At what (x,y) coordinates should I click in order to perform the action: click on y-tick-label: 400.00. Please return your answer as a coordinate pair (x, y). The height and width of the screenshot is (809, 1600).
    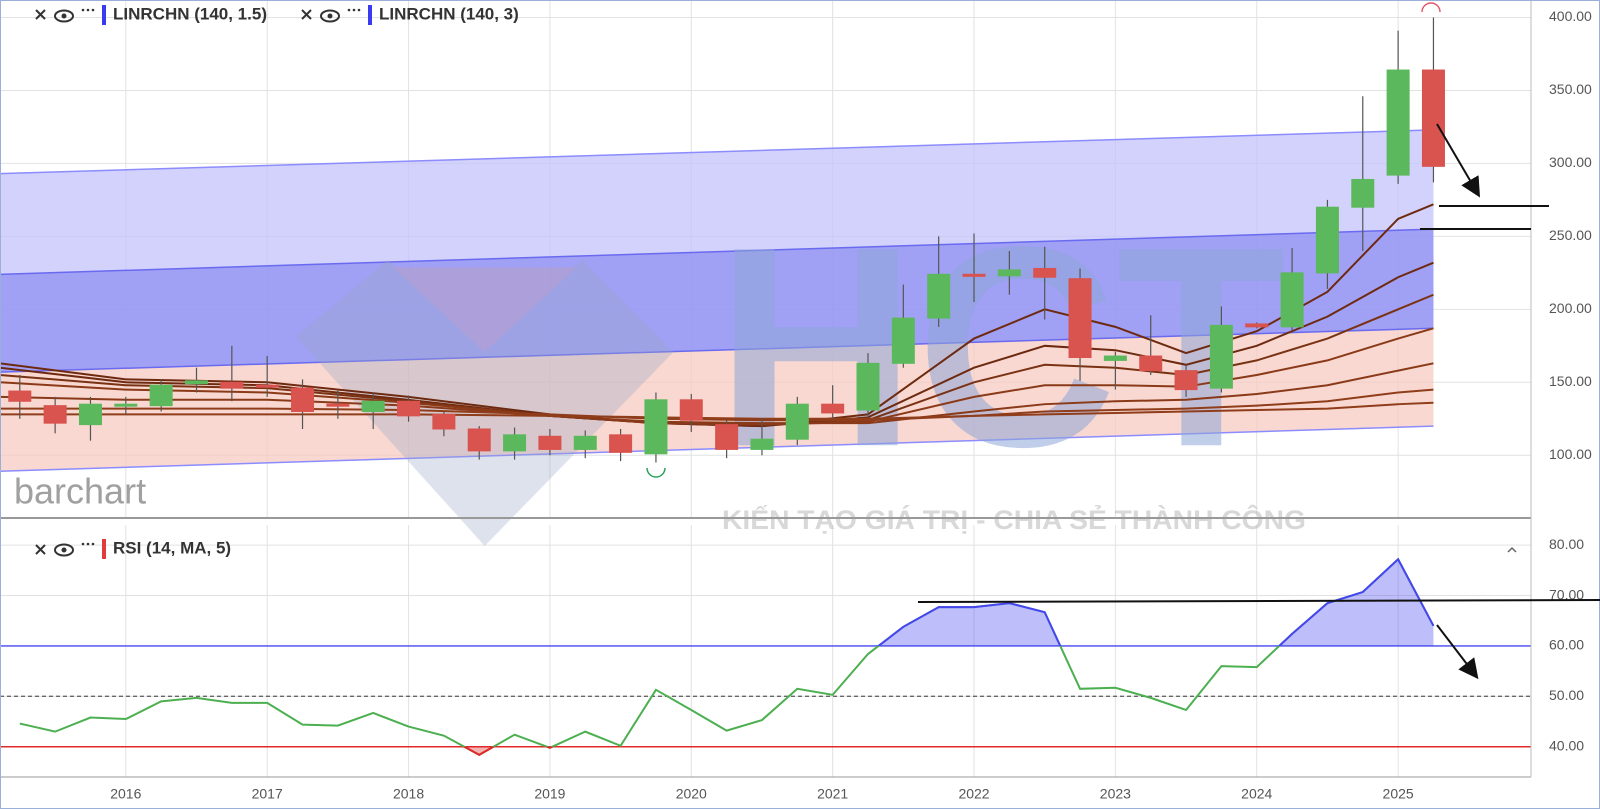
    Looking at the image, I should click on (1570, 16).